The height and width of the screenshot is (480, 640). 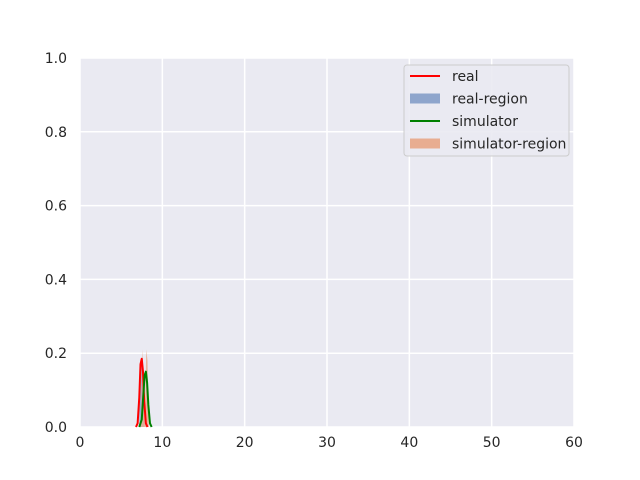 I want to click on x-tick-label: 50, so click(x=492, y=443).